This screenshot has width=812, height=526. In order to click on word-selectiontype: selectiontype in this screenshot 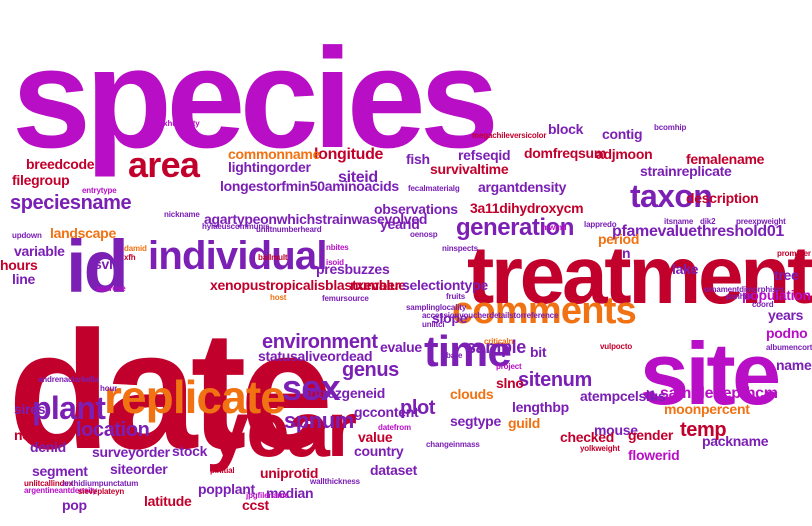, I will do `click(445, 285)`.